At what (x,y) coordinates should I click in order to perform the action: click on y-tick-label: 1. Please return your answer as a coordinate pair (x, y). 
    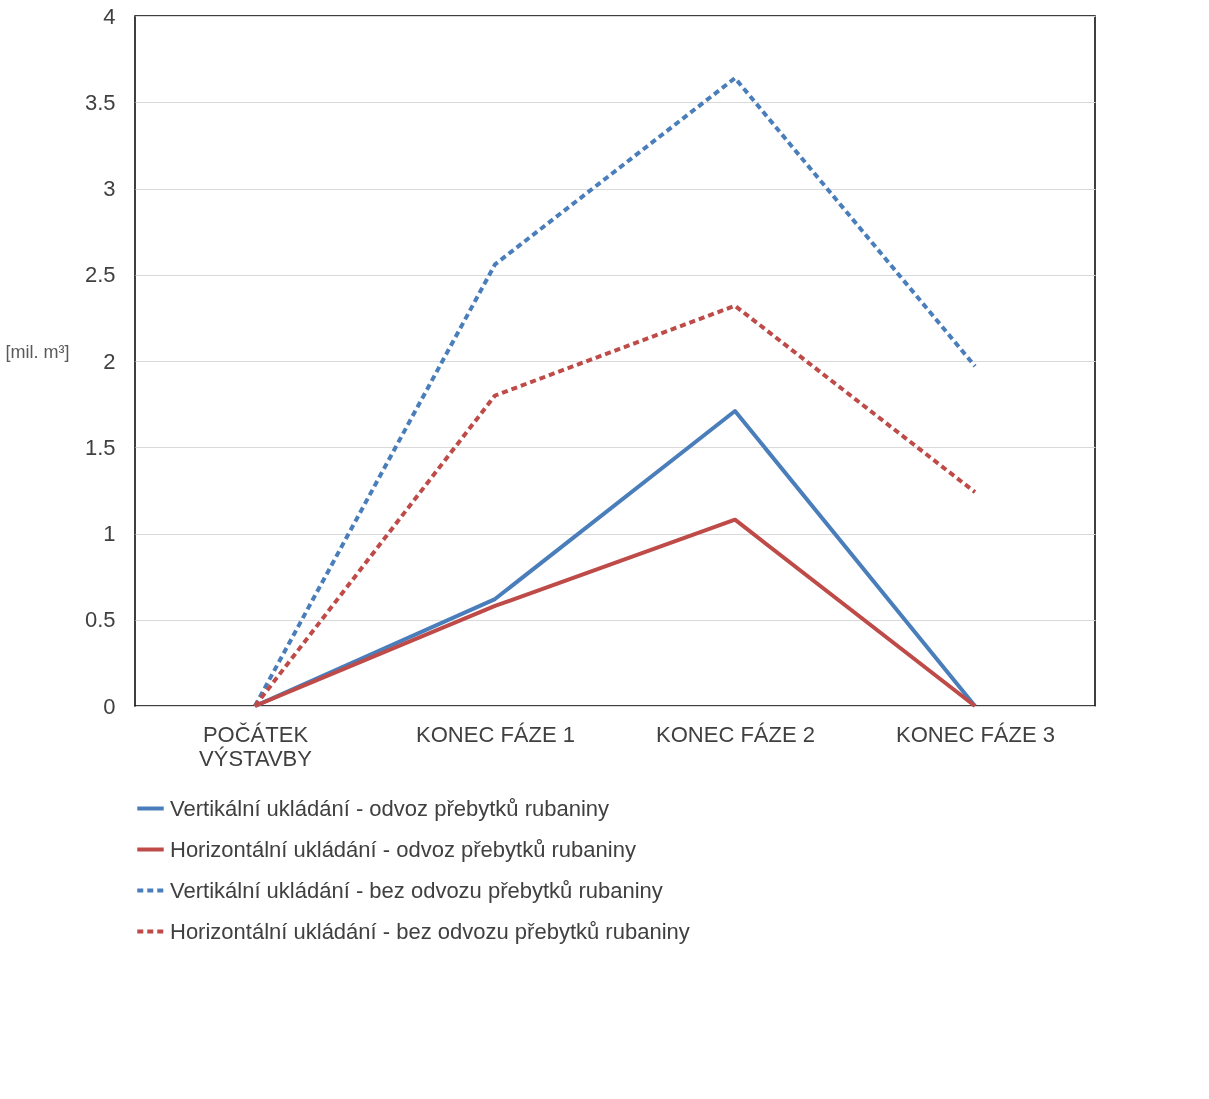
    Looking at the image, I should click on (109, 533).